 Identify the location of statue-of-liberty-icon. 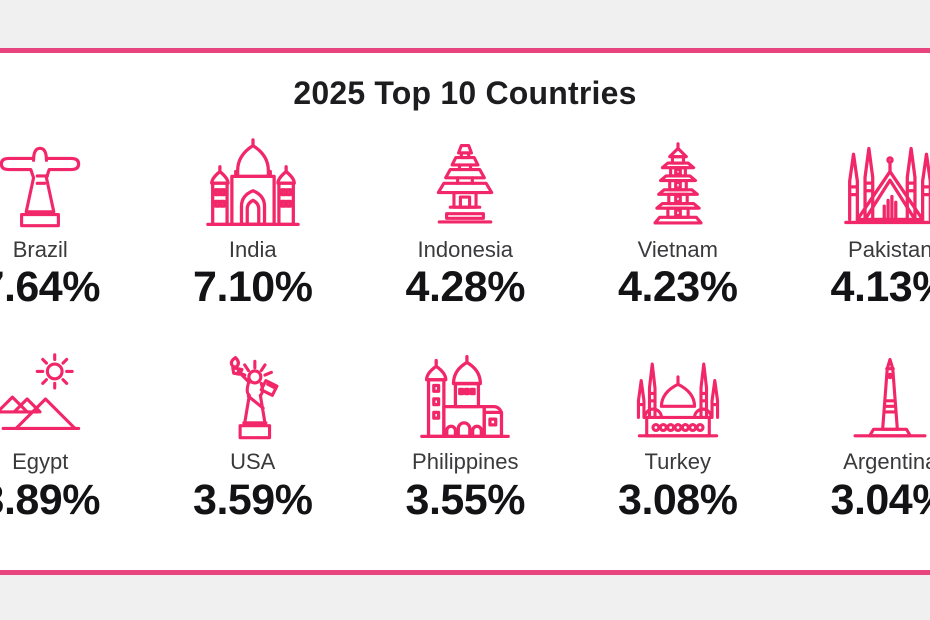
(254, 398).